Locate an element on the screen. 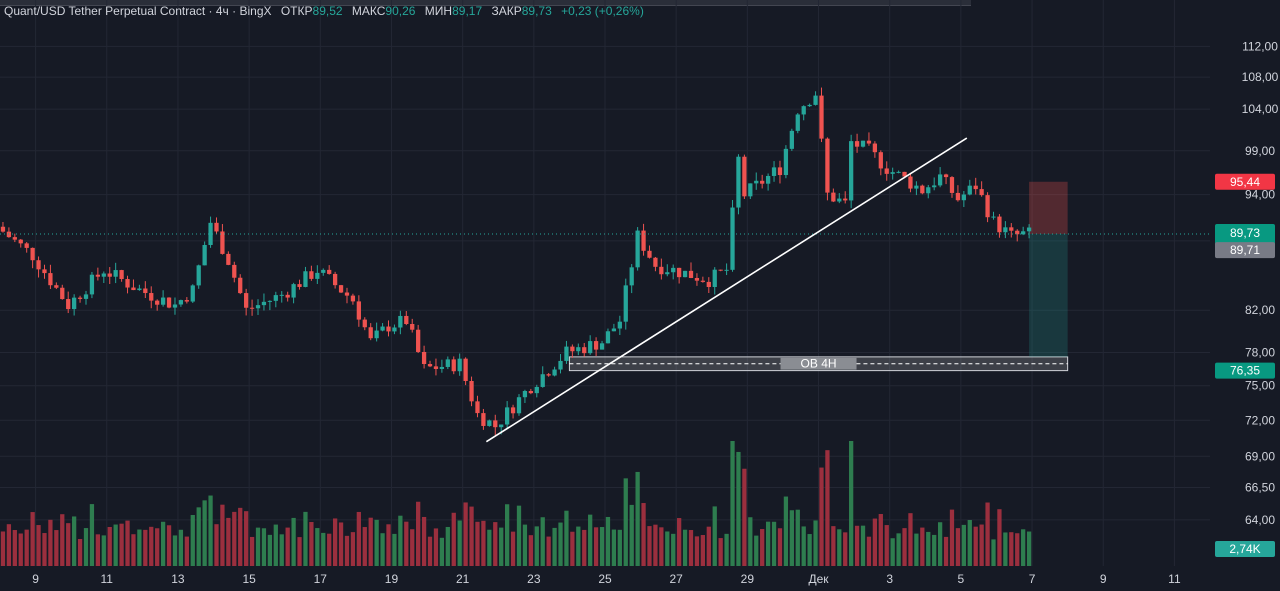 The image size is (1280, 591). ob-zone-label-bg is located at coordinates (818, 363).